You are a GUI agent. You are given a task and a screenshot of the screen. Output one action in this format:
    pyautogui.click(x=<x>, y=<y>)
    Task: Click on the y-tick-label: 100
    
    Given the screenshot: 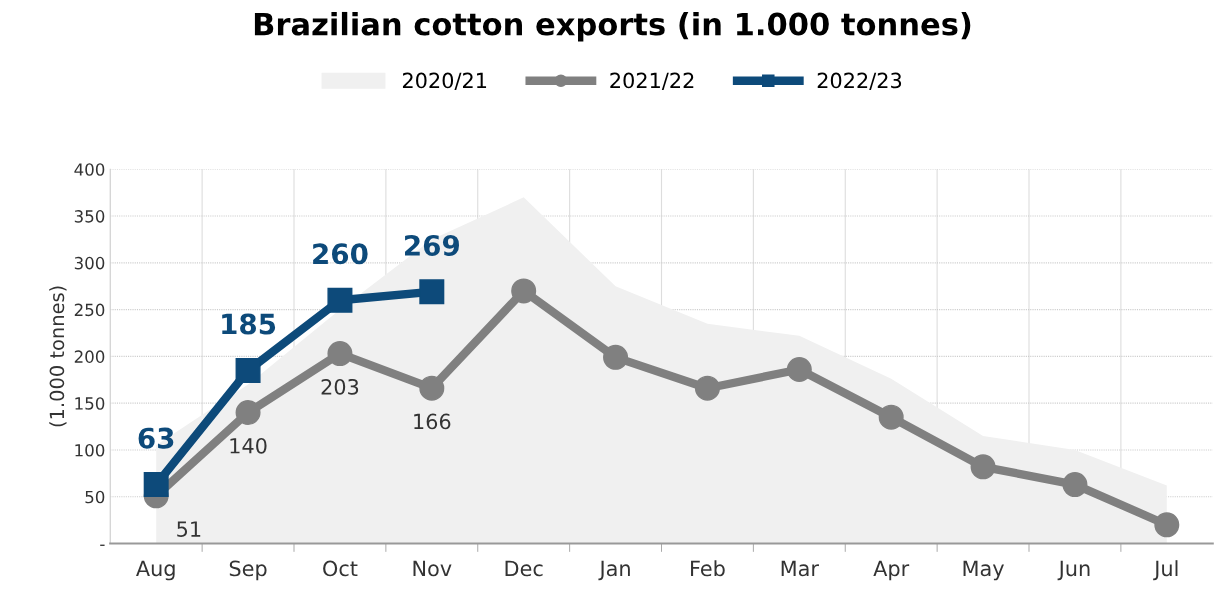 What is the action you would take?
    pyautogui.click(x=90, y=450)
    